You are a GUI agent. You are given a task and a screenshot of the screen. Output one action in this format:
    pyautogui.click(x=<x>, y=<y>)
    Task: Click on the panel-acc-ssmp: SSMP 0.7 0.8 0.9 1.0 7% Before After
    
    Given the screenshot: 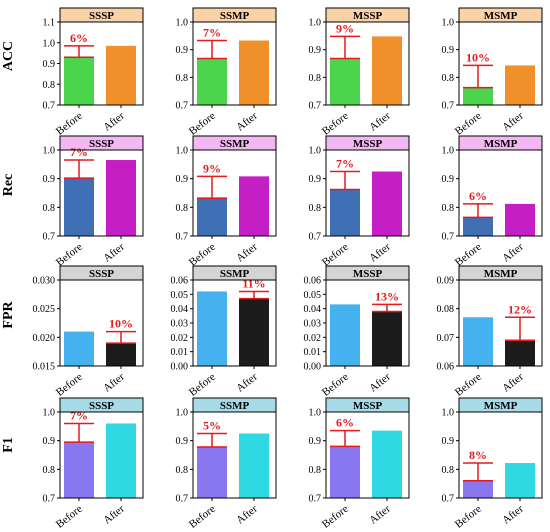 What is the action you would take?
    pyautogui.click(x=226, y=72)
    